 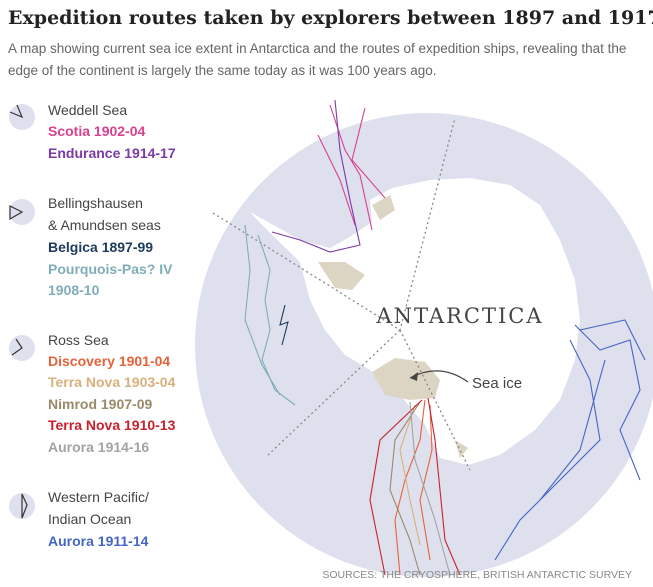 What do you see at coordinates (87, 110) in the screenshot?
I see `region-name: Weddell Sea` at bounding box center [87, 110].